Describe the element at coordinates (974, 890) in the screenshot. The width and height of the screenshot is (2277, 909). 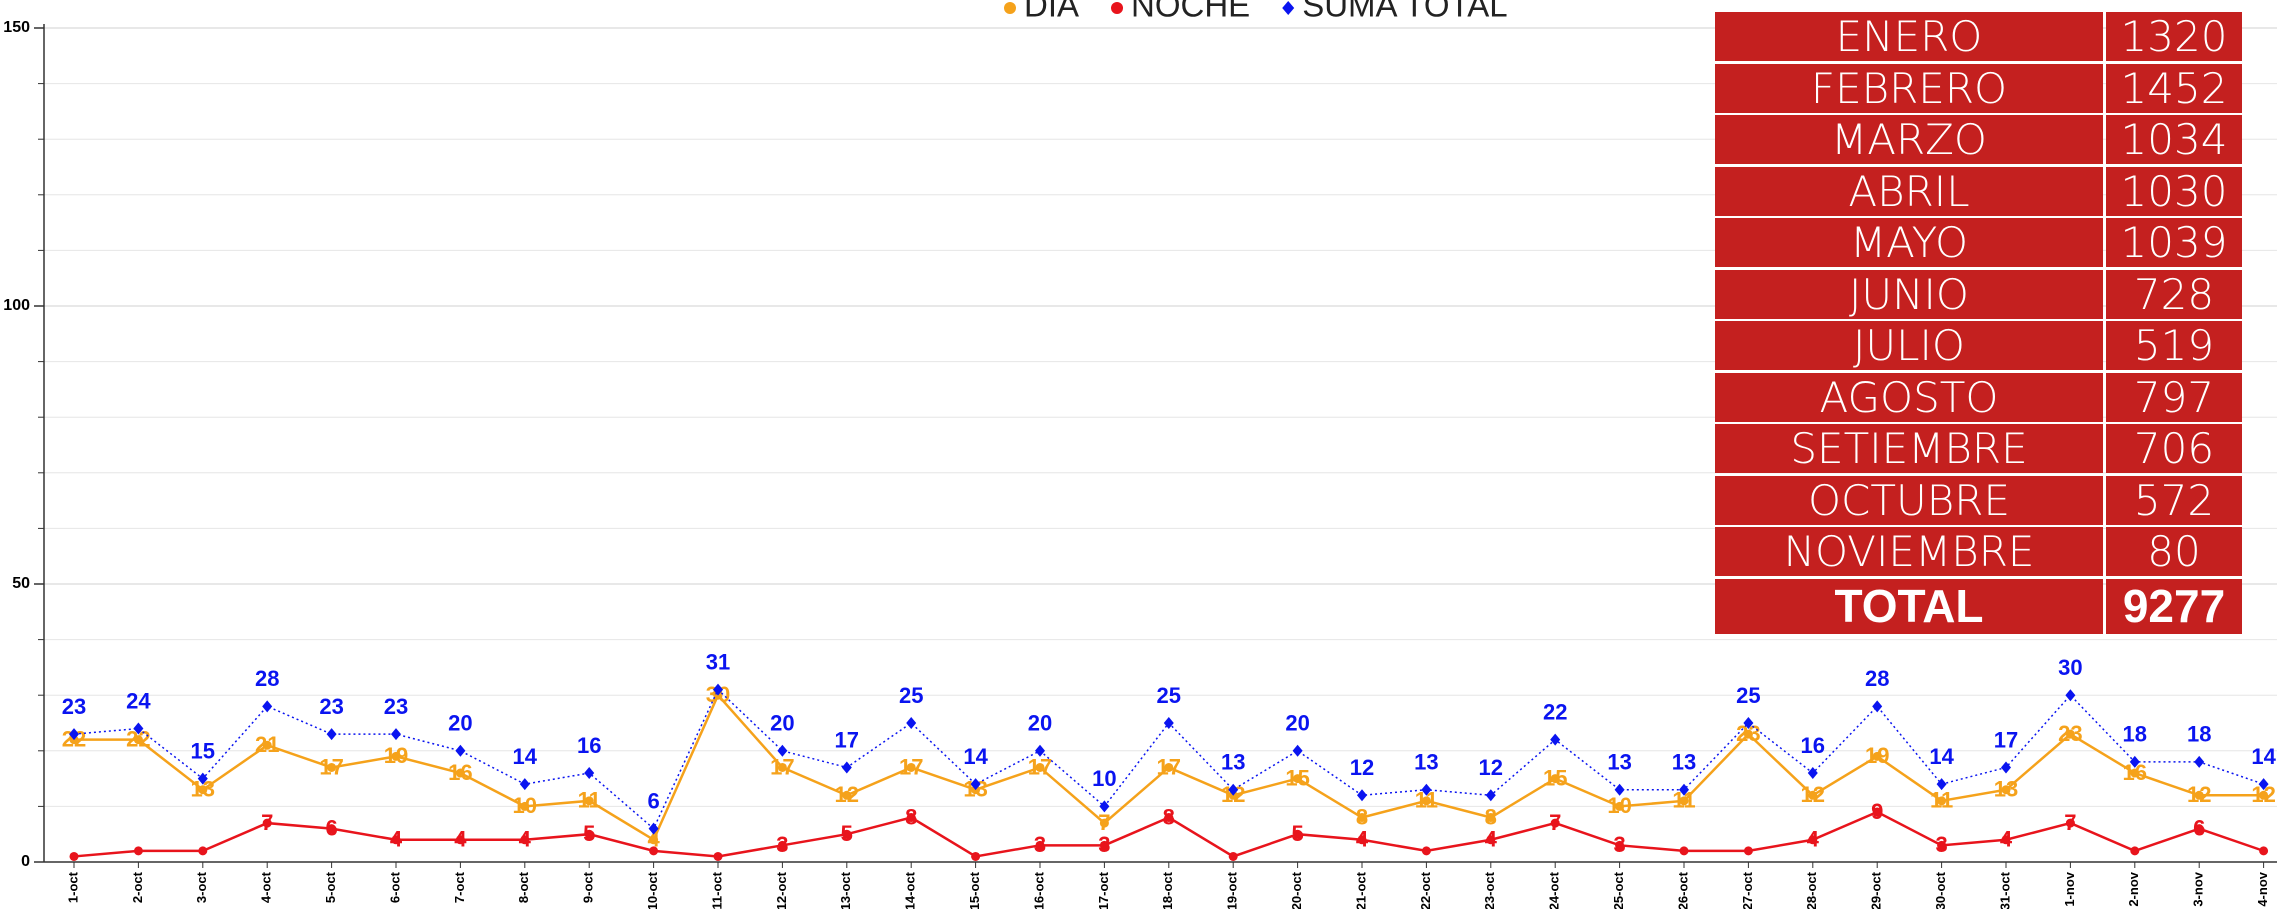
I see `x-tick-label: 15-oct` at that location.